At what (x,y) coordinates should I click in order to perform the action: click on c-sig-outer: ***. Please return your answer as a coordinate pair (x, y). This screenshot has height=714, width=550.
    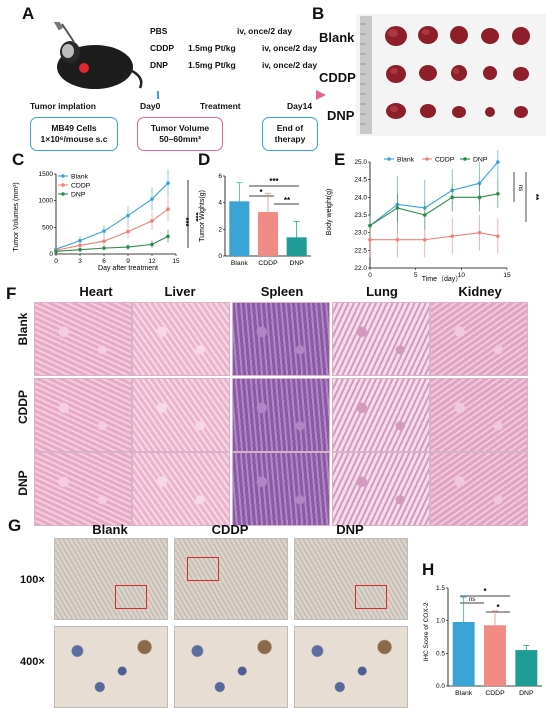
    Looking at the image, I should click on (194, 217).